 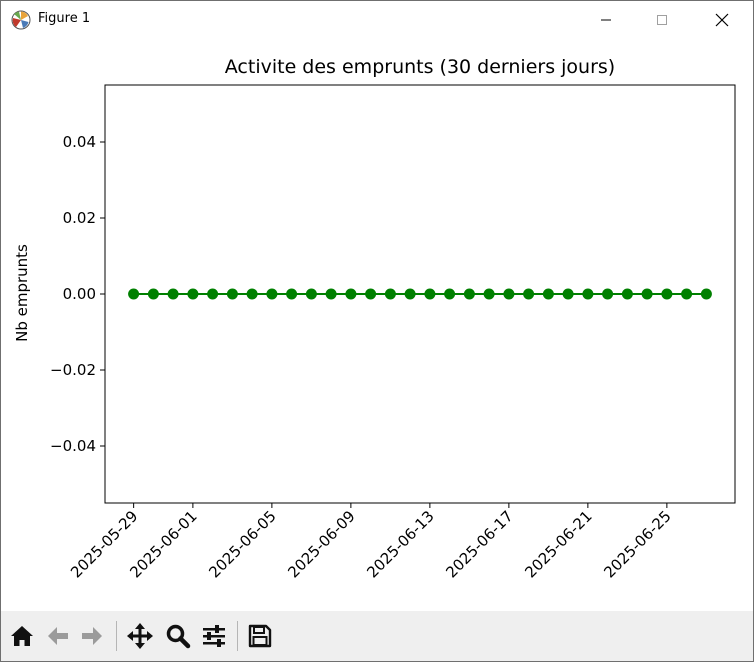 What do you see at coordinates (73, 370) in the screenshot?
I see `y-tick-label: −0.02` at bounding box center [73, 370].